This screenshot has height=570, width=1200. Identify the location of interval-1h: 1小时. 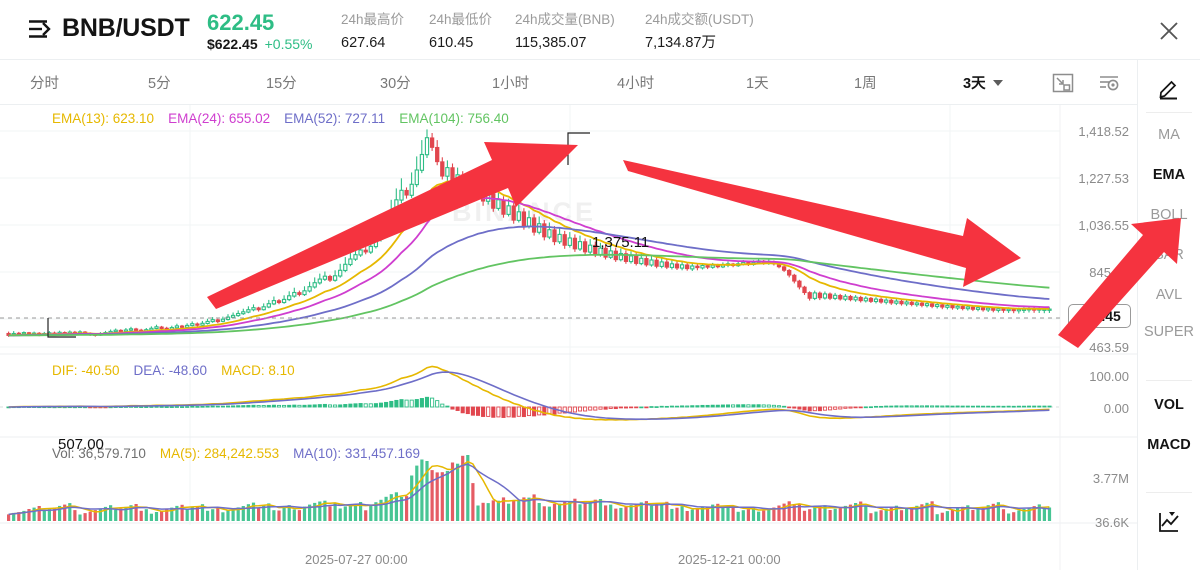
(511, 84).